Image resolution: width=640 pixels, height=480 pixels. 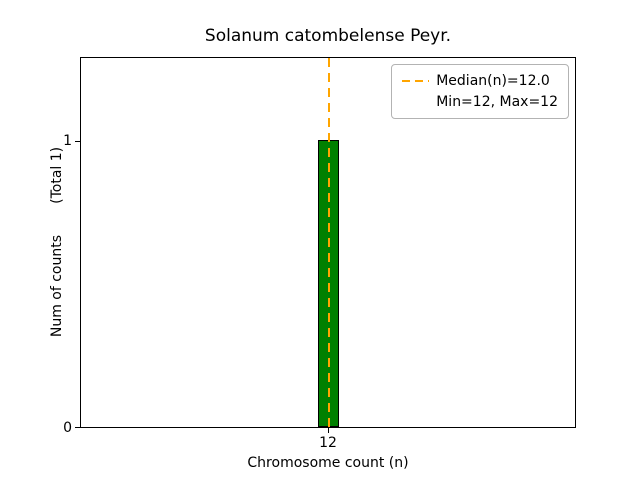 I want to click on chart-title: Solanum catombelense Peyr., so click(x=328, y=36).